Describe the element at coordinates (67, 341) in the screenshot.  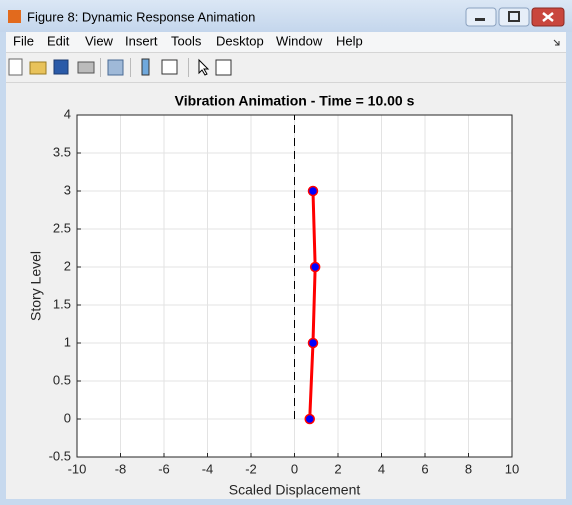
I see `y-tick-label: 1` at that location.